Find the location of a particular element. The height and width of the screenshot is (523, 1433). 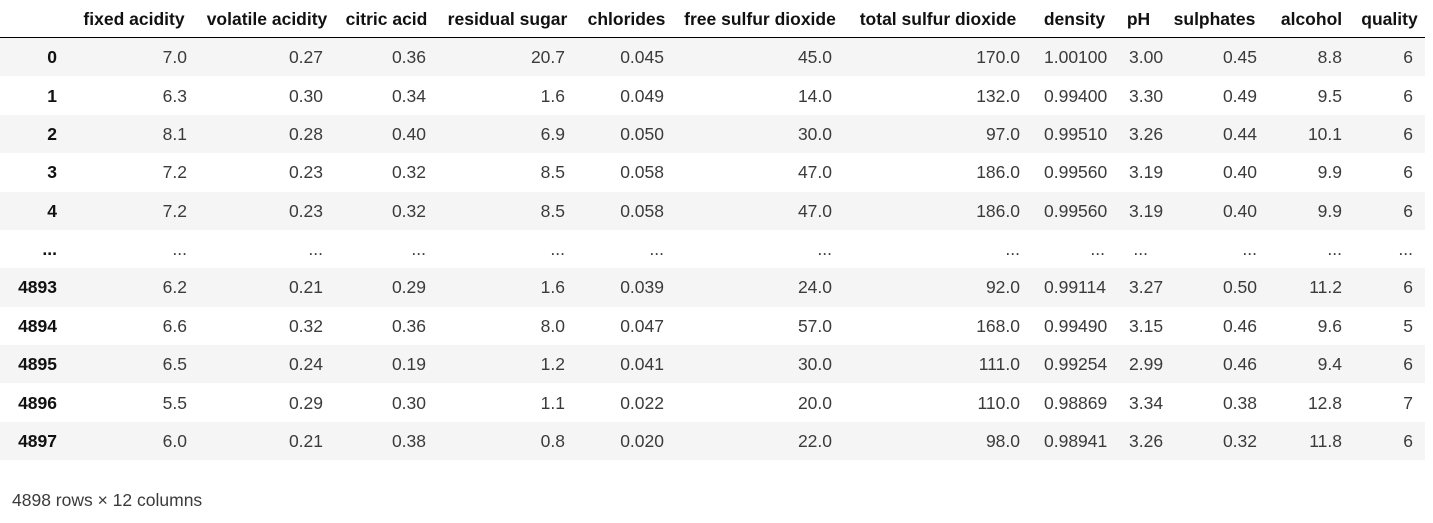

table-cell: 0.19 is located at coordinates (408, 364).